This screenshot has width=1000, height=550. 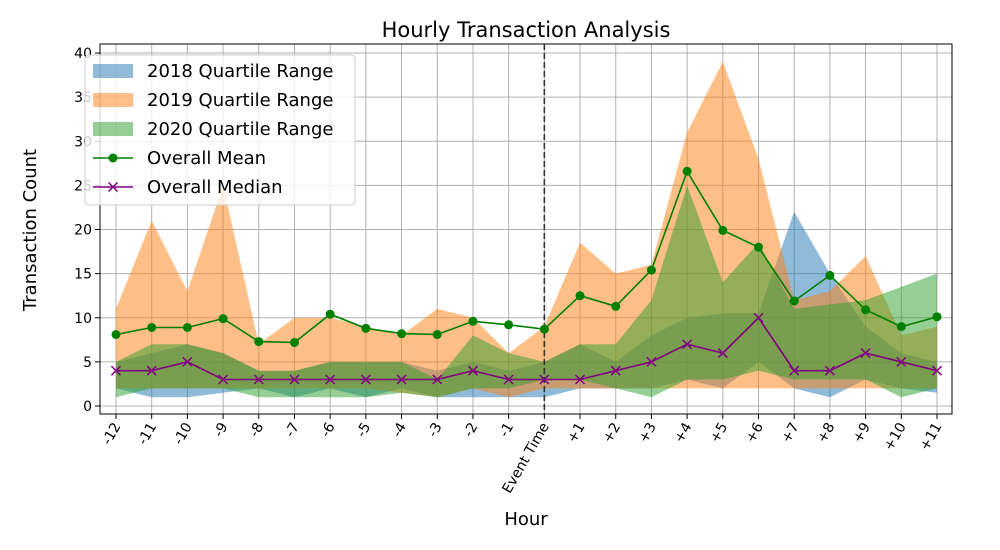 I want to click on x-tick-label: -12, so click(x=111, y=434).